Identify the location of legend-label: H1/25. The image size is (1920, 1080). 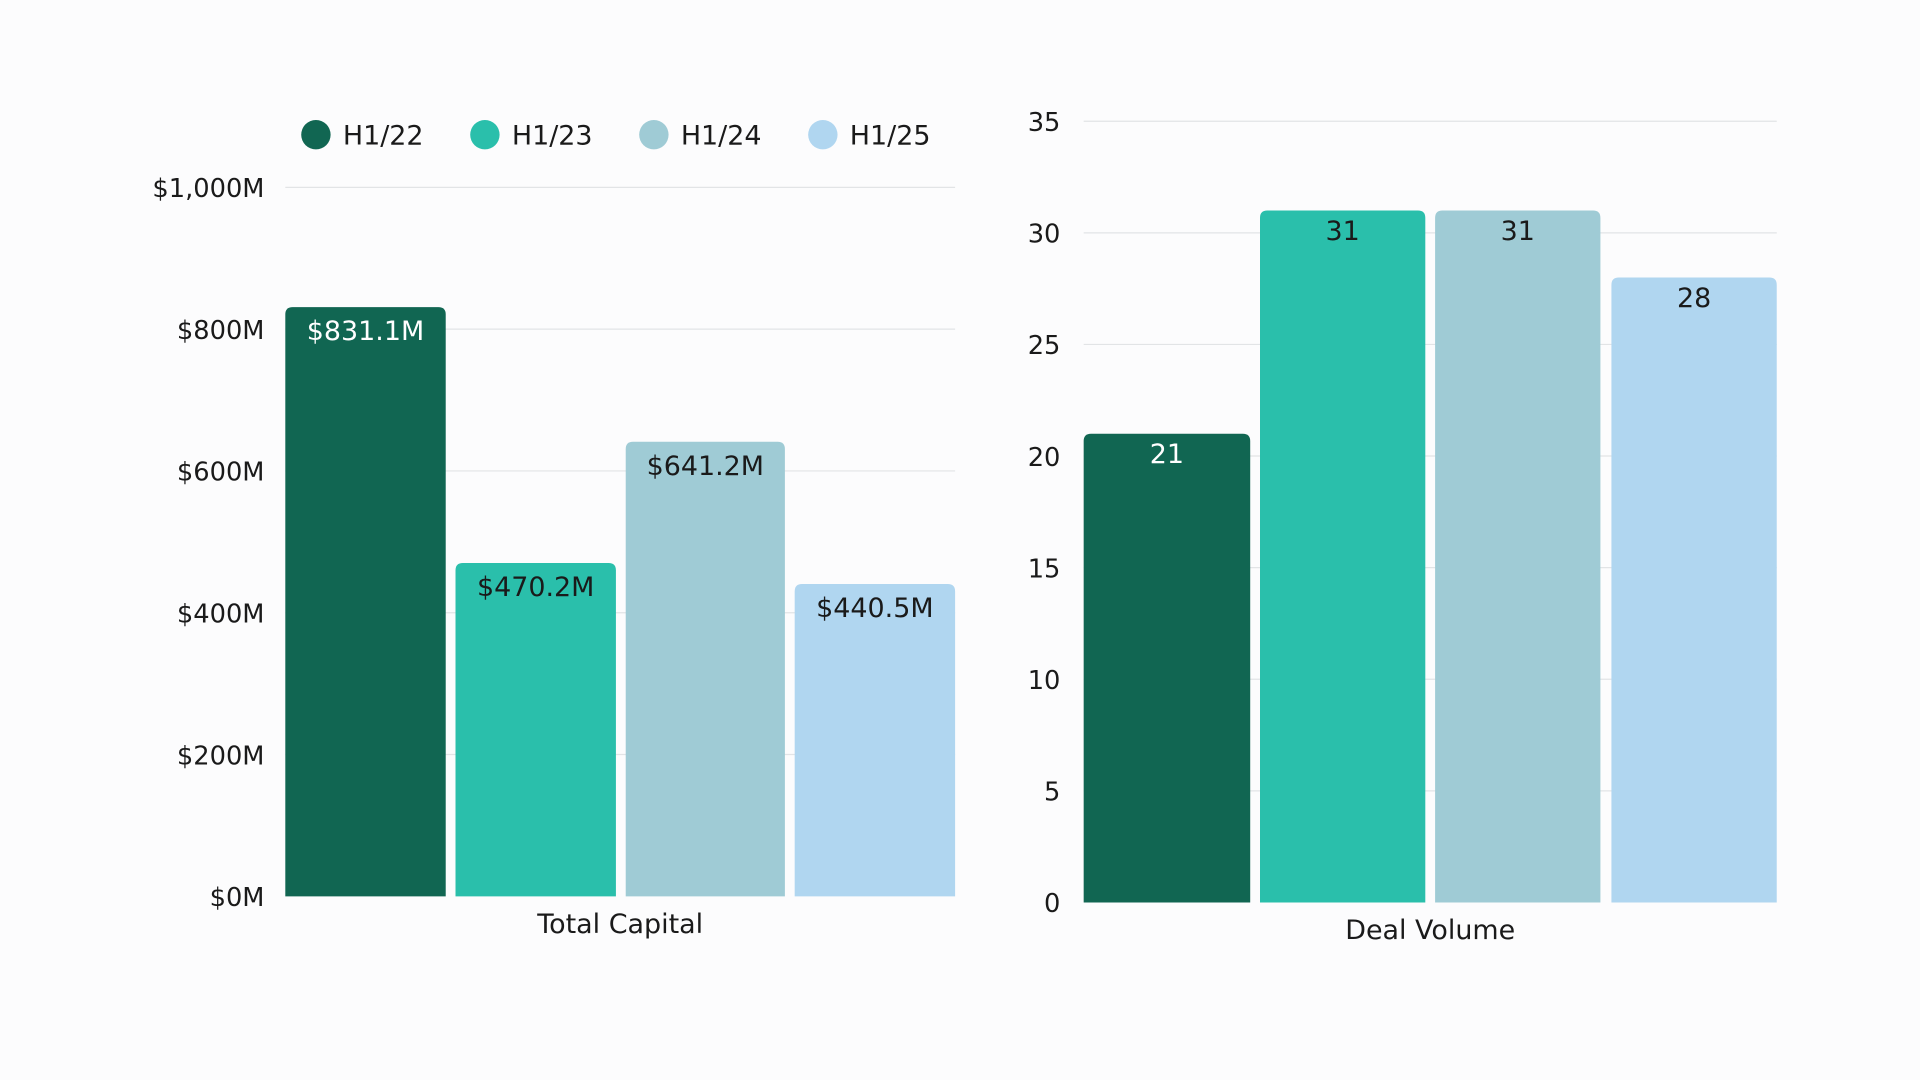
(890, 135).